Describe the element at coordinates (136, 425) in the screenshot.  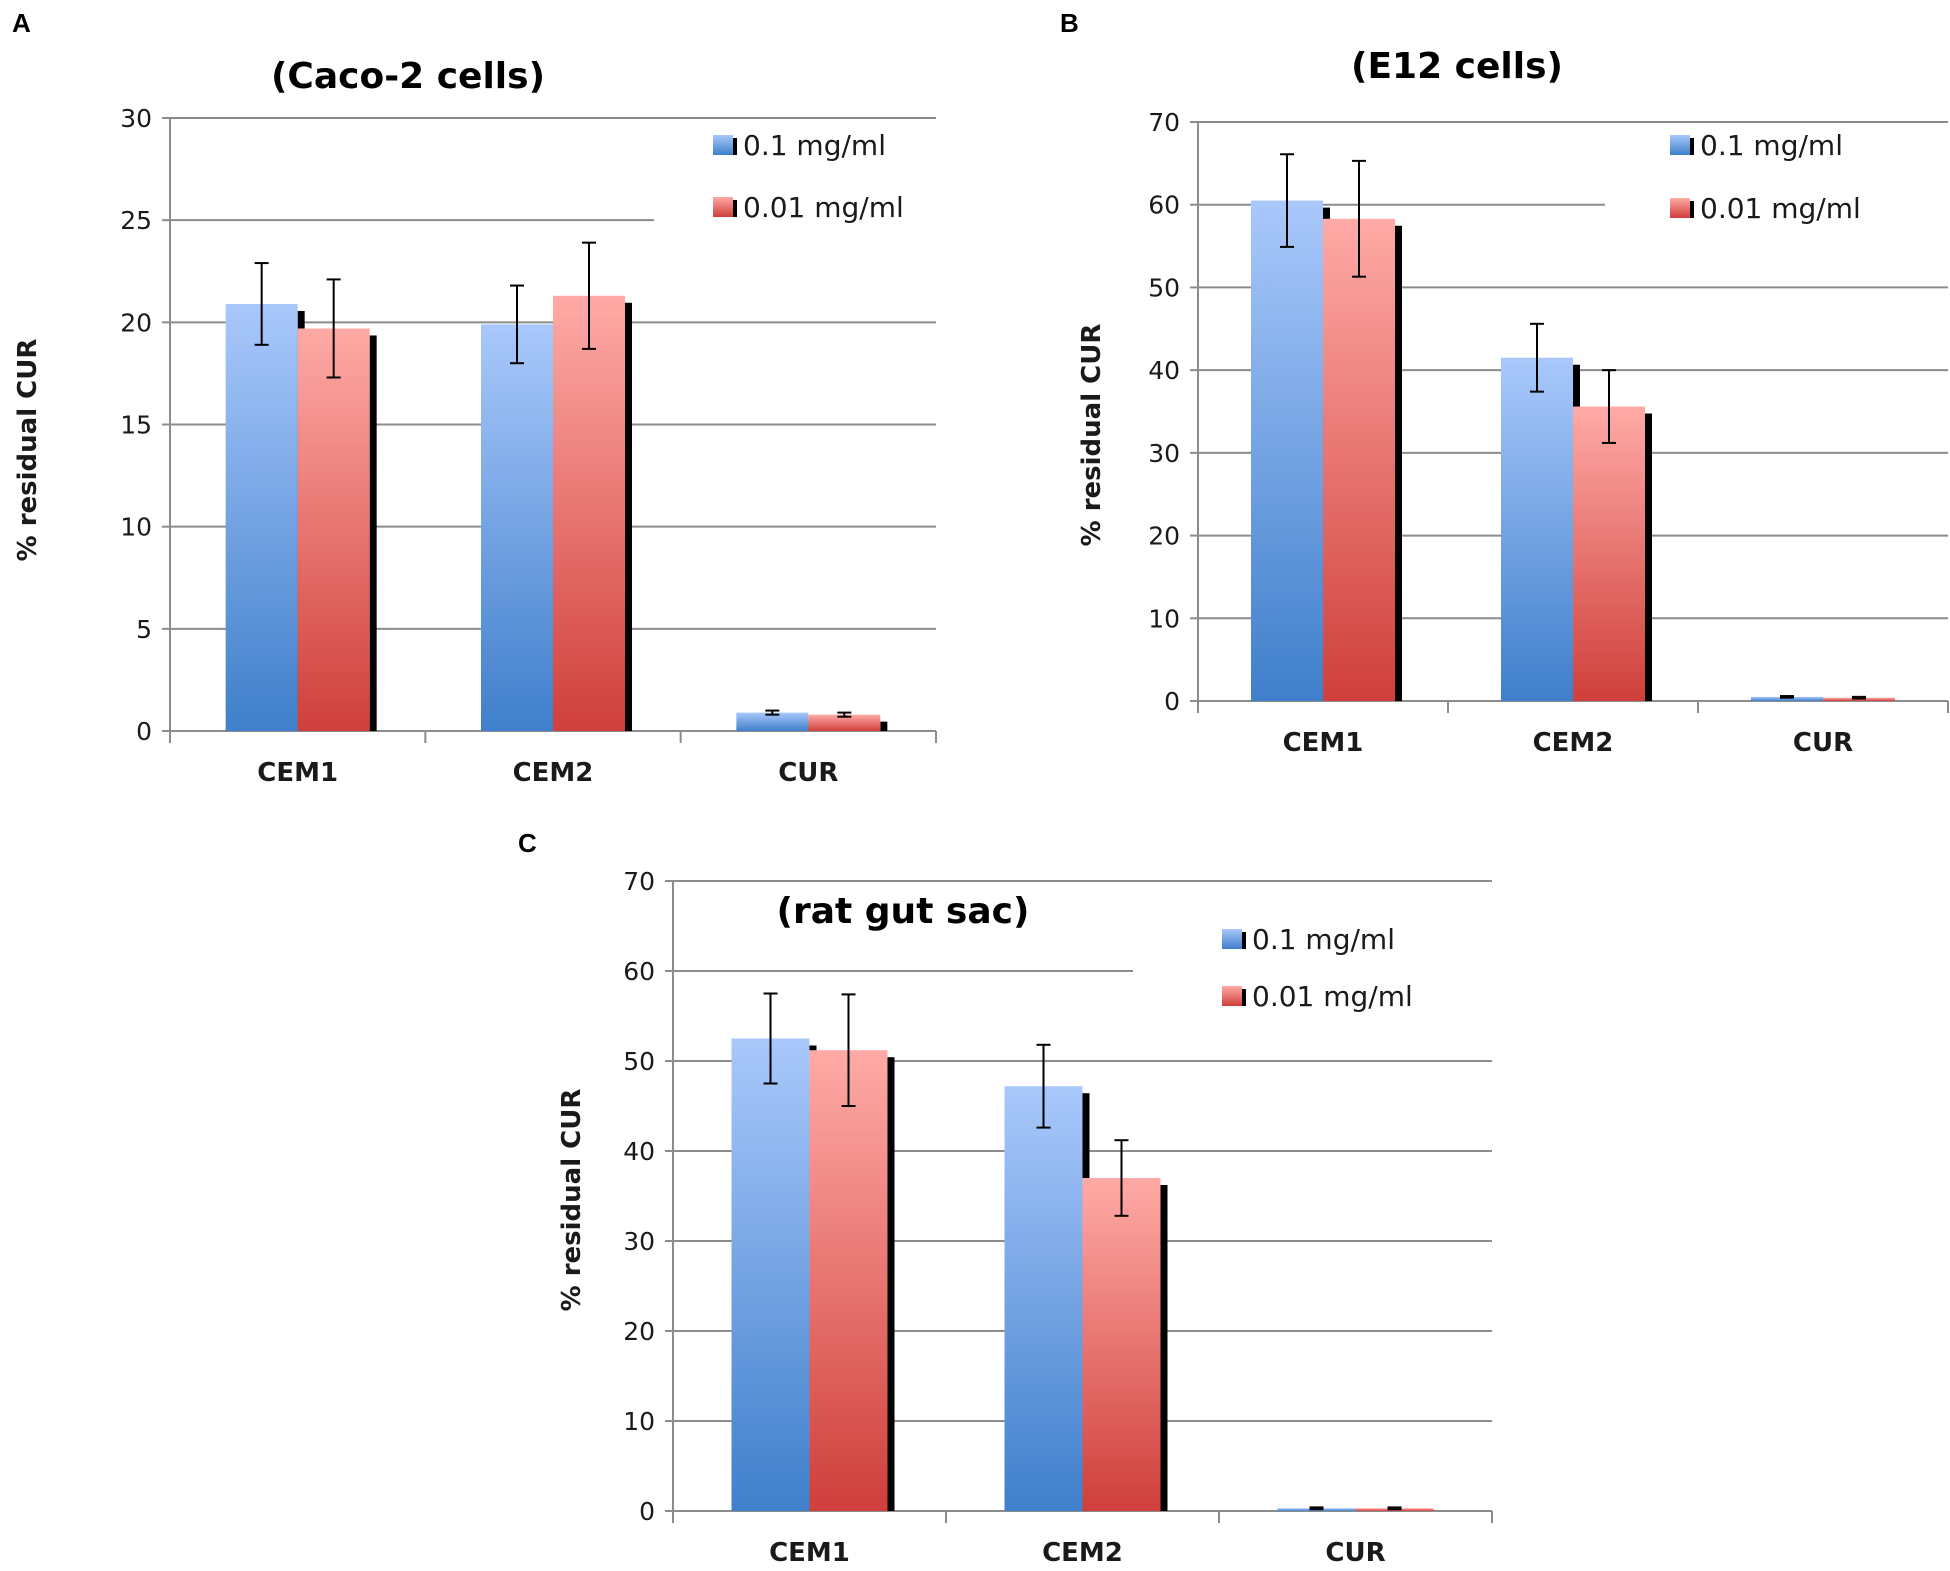
I see `y-tick-label: 15` at that location.